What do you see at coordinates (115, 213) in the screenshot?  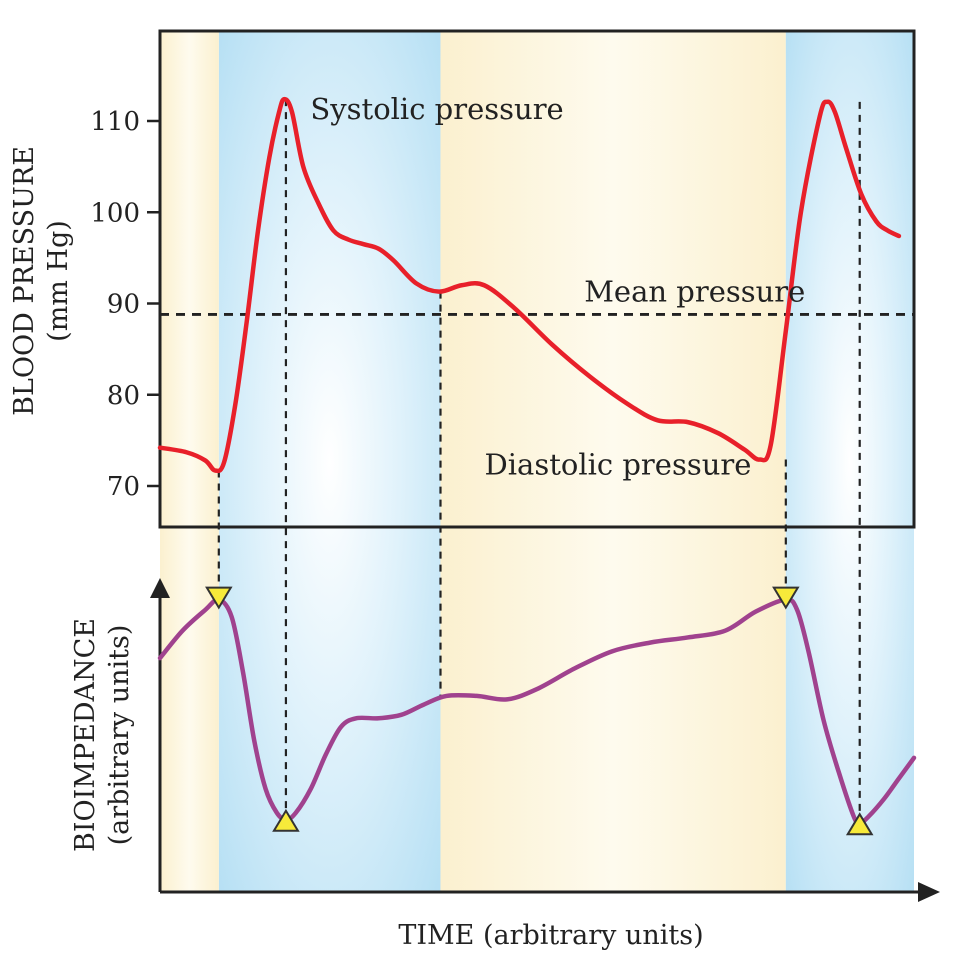 I see `y-tick-label: 100` at bounding box center [115, 213].